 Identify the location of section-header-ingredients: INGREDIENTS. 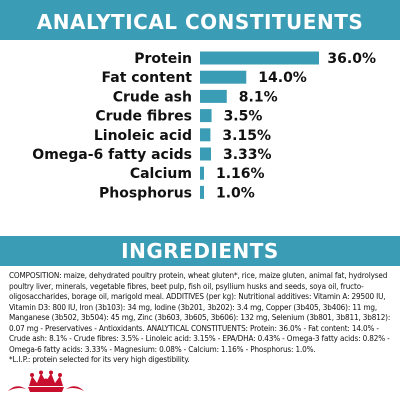
(200, 251).